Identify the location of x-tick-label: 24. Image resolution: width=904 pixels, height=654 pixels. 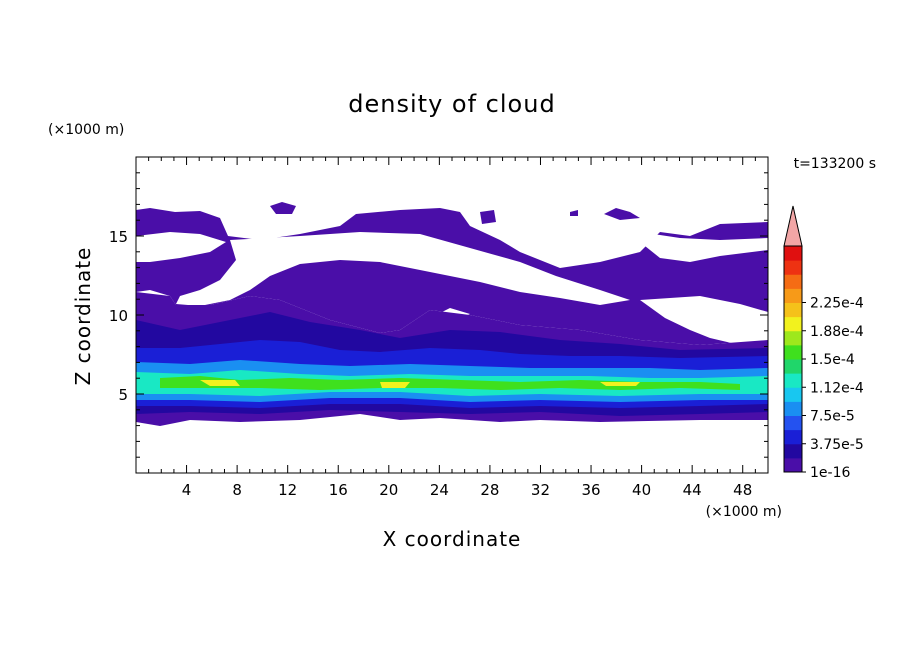
(439, 490).